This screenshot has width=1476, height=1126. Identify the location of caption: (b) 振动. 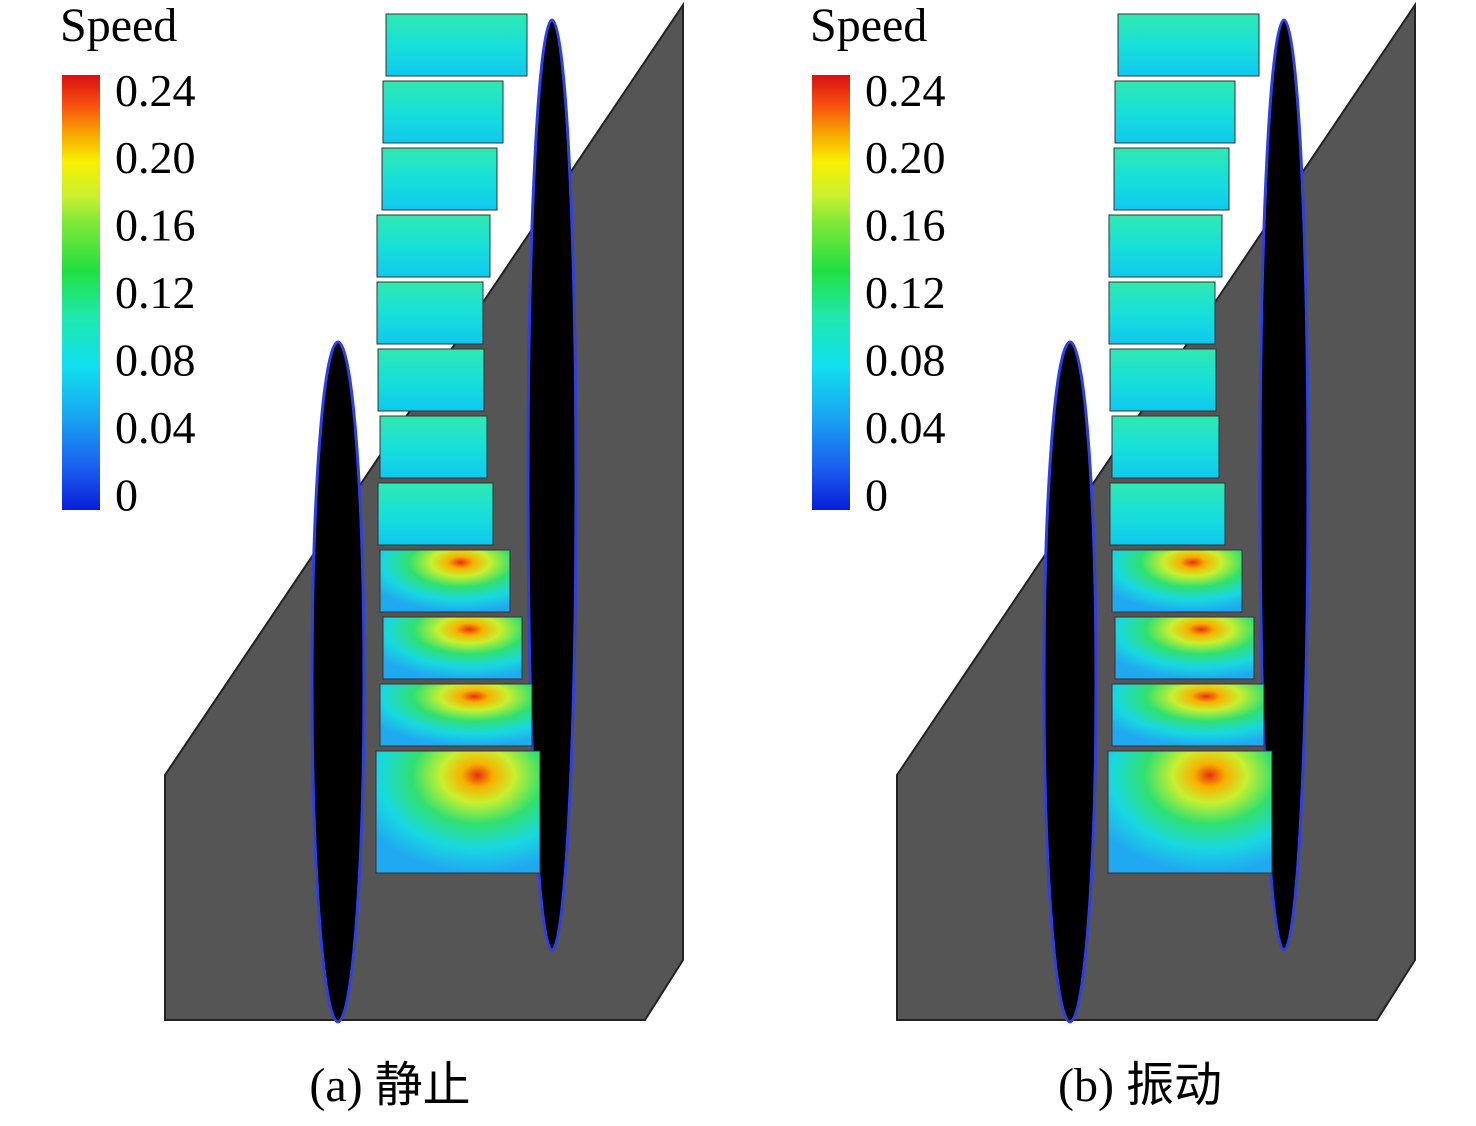
(1140, 1085).